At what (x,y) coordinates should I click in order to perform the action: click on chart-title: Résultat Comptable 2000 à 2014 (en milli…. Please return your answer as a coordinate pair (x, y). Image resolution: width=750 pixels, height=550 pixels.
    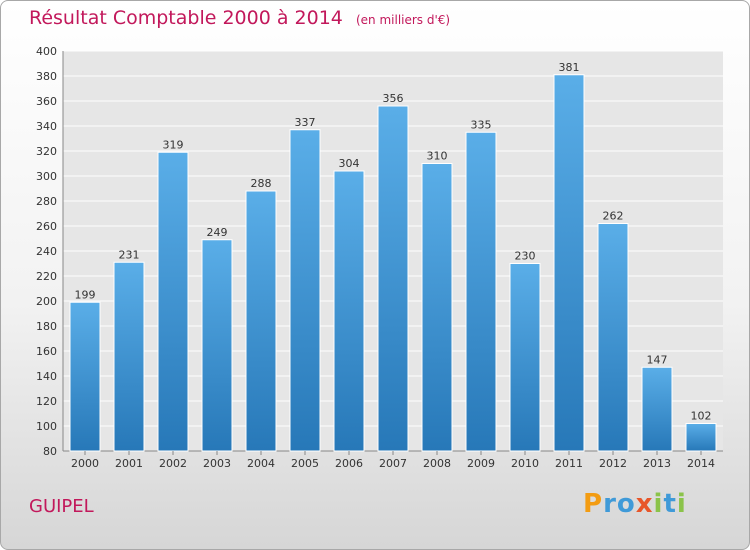
    Looking at the image, I should click on (239, 18).